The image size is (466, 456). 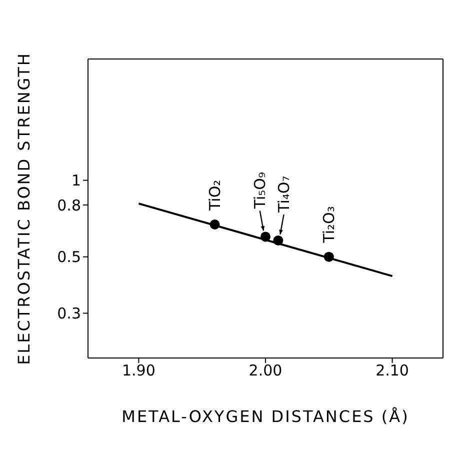 What do you see at coordinates (265, 371) in the screenshot?
I see `x-tick-label: 2.00` at bounding box center [265, 371].